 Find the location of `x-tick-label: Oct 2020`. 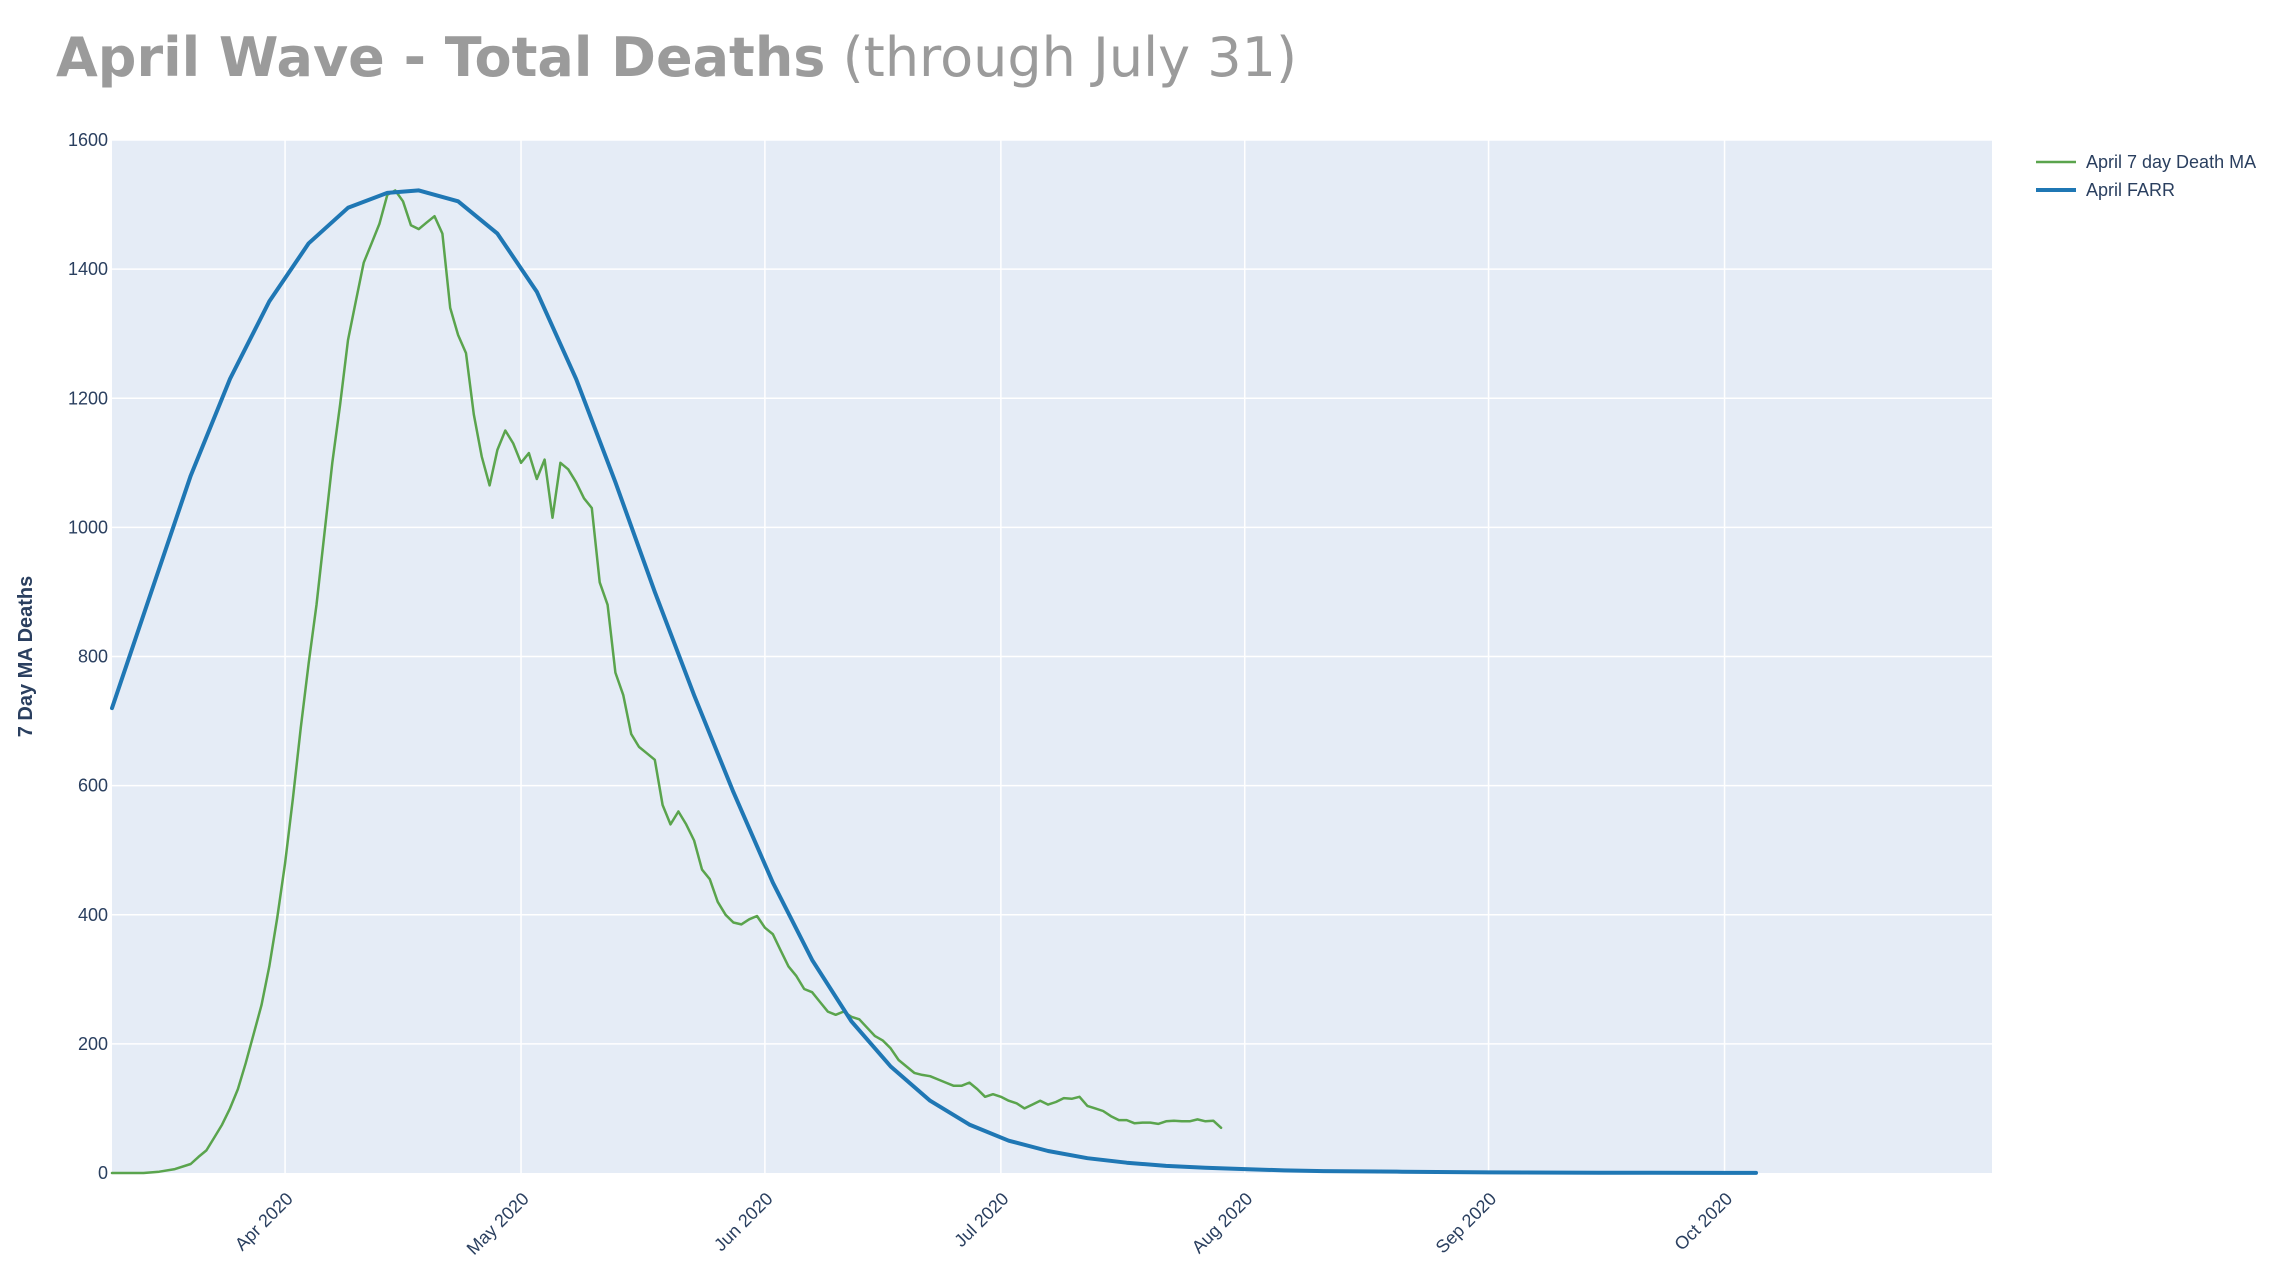

x-tick-label: Oct 2020 is located at coordinates (1703, 1222).